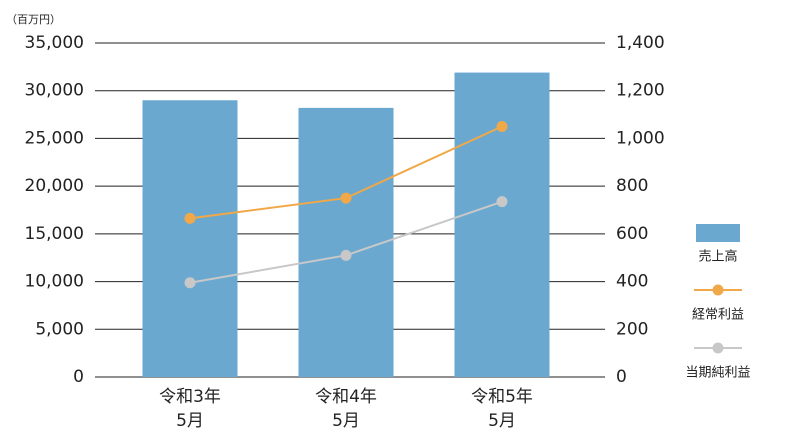  What do you see at coordinates (717, 257) in the screenshot?
I see `legend-label: 売上高` at bounding box center [717, 257].